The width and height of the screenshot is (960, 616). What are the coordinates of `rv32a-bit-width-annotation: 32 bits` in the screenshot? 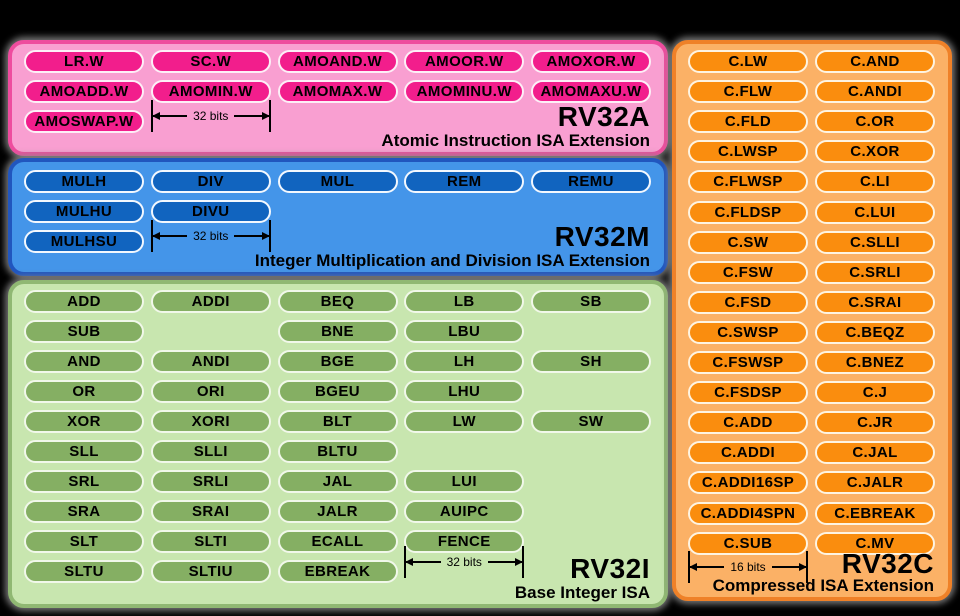 It's located at (210, 116).